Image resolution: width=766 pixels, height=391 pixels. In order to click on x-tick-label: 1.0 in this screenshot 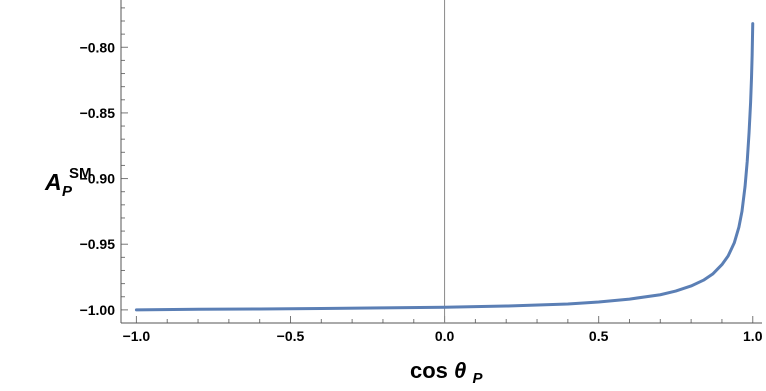, I will do `click(753, 336)`.